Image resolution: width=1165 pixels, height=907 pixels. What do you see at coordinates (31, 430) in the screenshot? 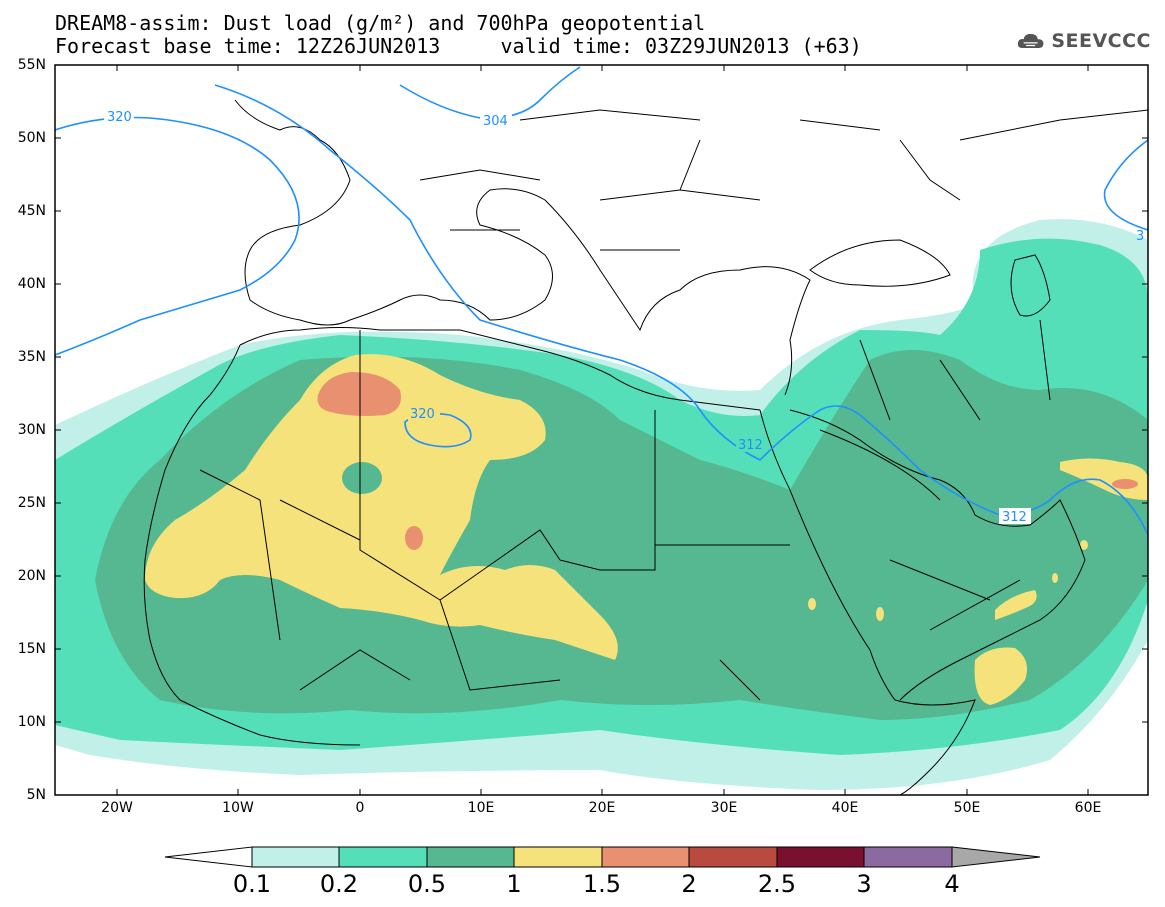
I see `lat-label: 30N` at bounding box center [31, 430].